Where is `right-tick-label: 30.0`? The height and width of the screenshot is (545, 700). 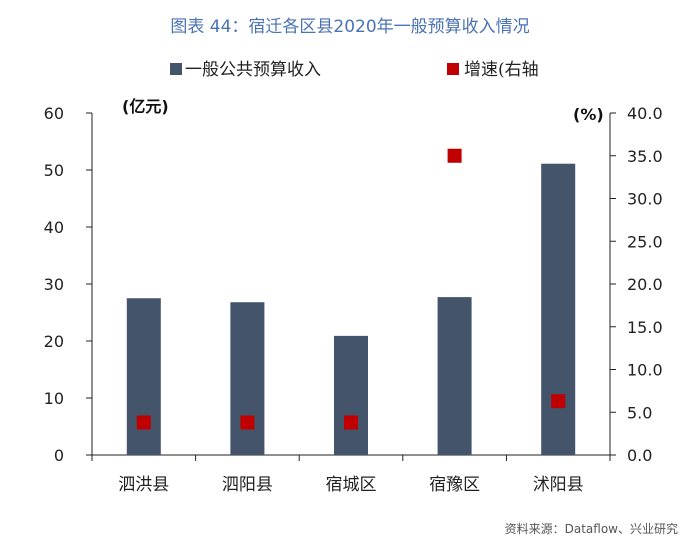 right-tick-label: 30.0 is located at coordinates (645, 199).